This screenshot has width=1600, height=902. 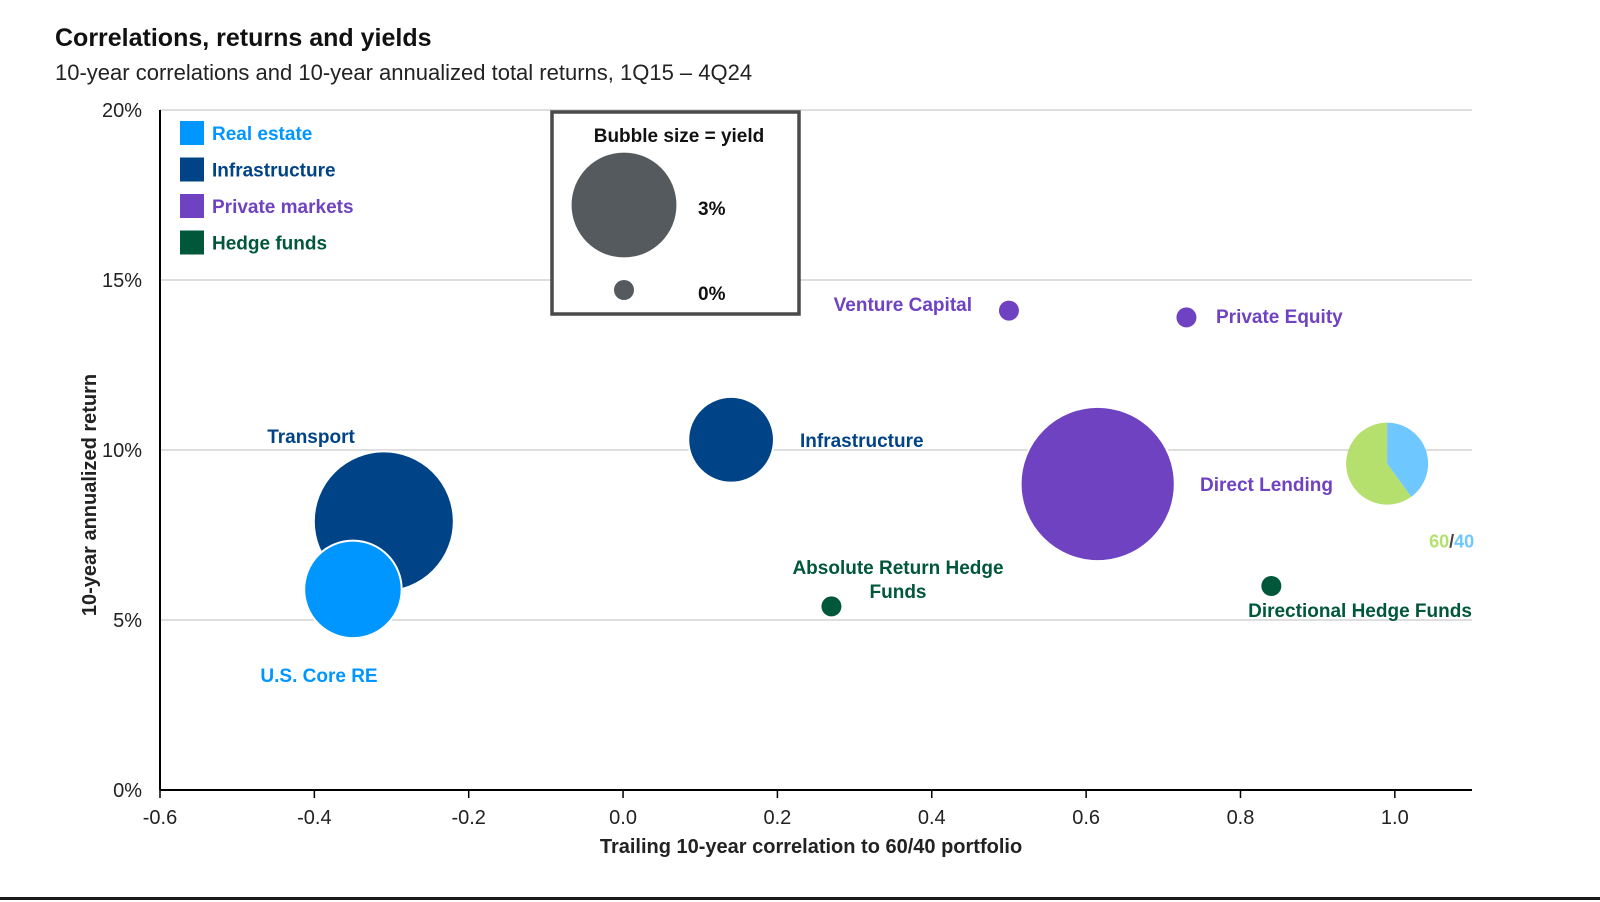 I want to click on legend-label: Private markets, so click(x=283, y=207).